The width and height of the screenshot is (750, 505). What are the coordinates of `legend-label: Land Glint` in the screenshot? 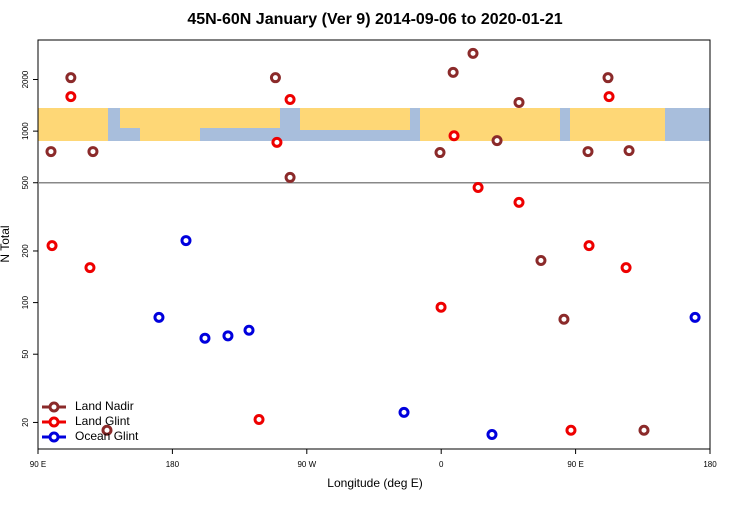 It's located at (102, 421).